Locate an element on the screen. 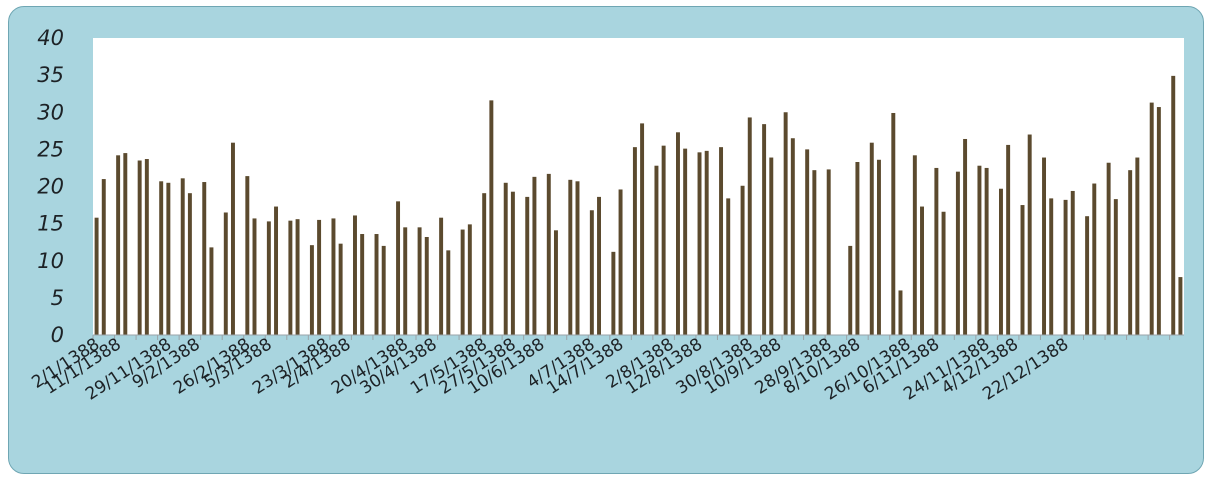  y-axis: 0 5 10 15 20 25 30 35 40 is located at coordinates (50, 186).